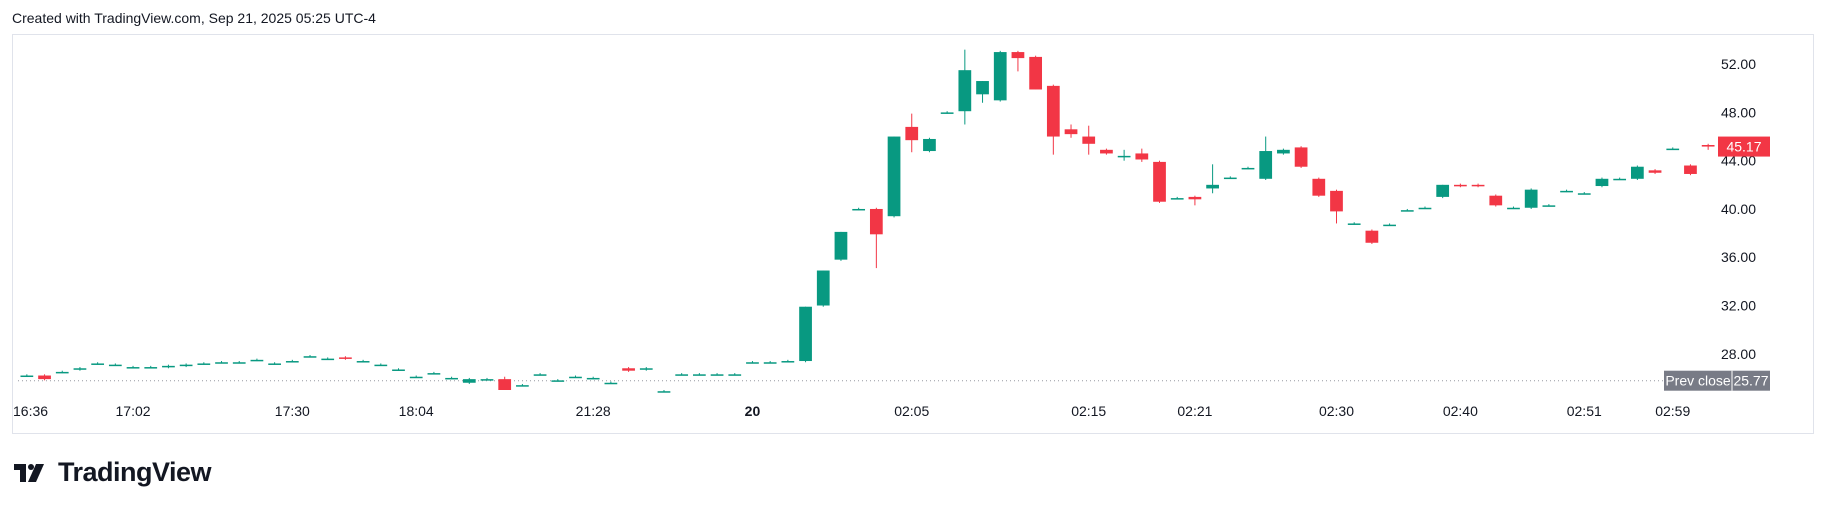 This screenshot has height=509, width=1826. Describe the element at coordinates (1750, 381) in the screenshot. I see `prev-close-value: 25.77` at that location.